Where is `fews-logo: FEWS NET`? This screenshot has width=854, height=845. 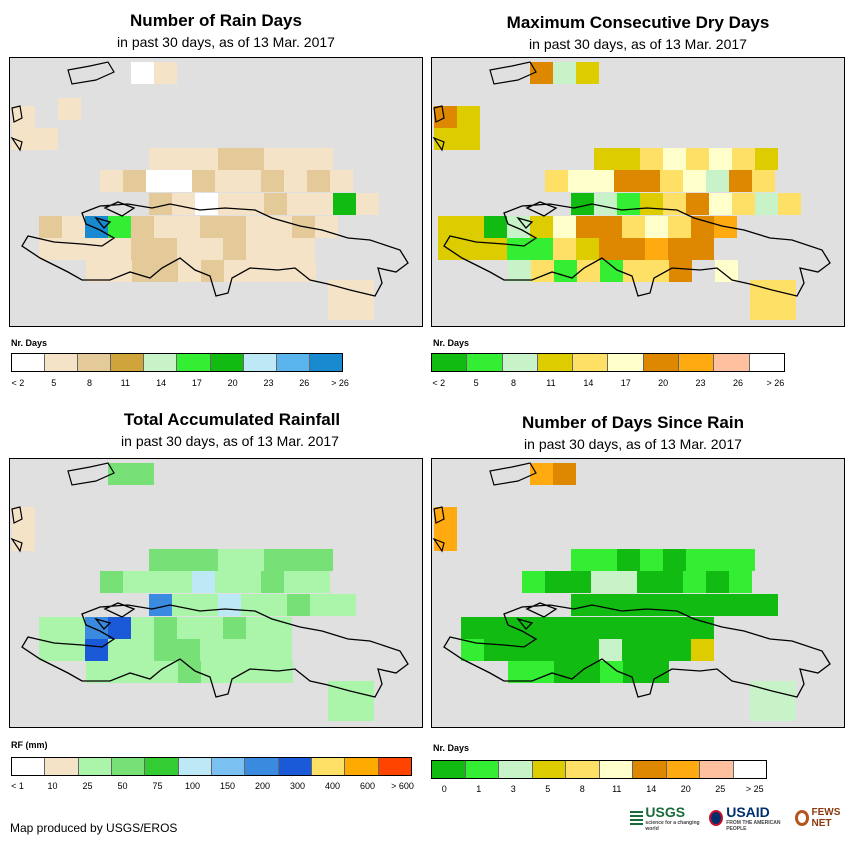 fews-logo: FEWS NET is located at coordinates (824, 818).